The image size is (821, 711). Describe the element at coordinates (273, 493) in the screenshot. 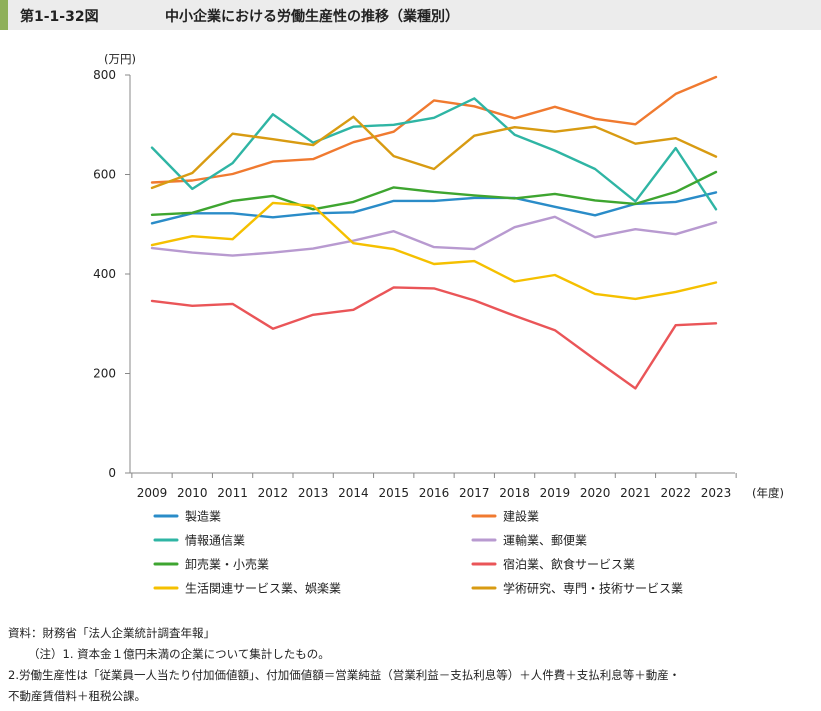

I see `x-tick-label: 2012` at that location.